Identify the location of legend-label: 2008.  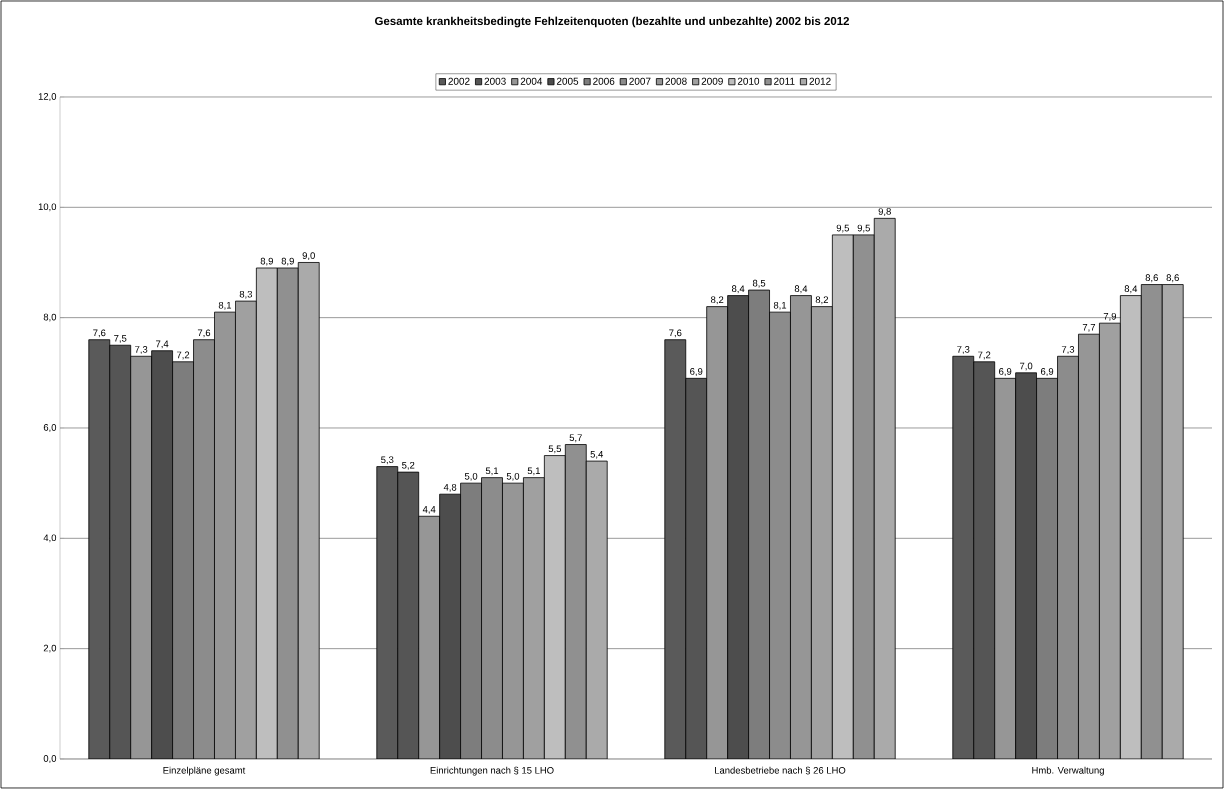
(676, 81).